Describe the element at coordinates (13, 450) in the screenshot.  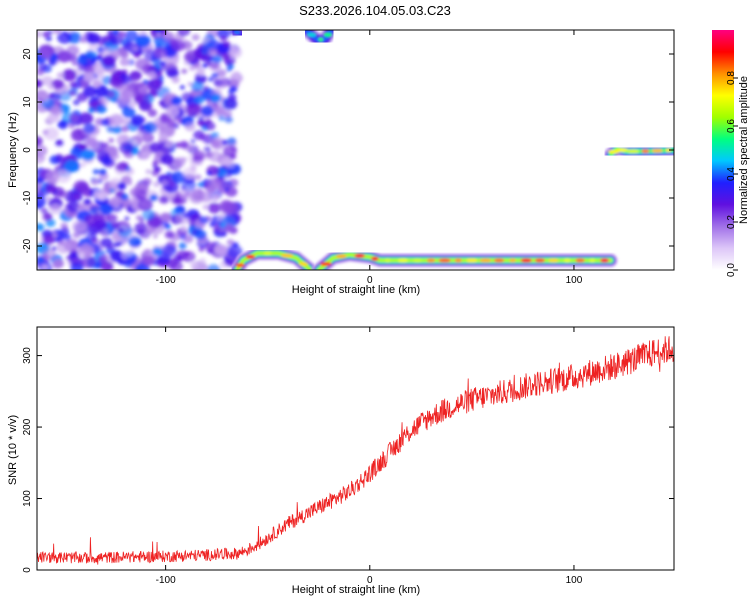
I see `snr-y-label: SNR (10 * v/v)` at that location.